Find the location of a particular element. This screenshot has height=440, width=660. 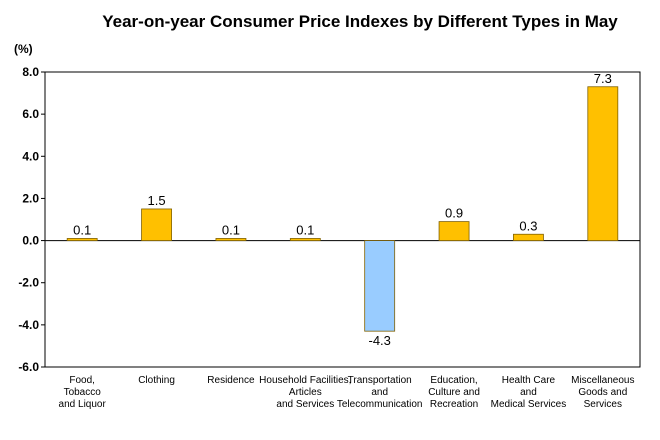

y-tick-label: 0.0 is located at coordinates (30, 241).